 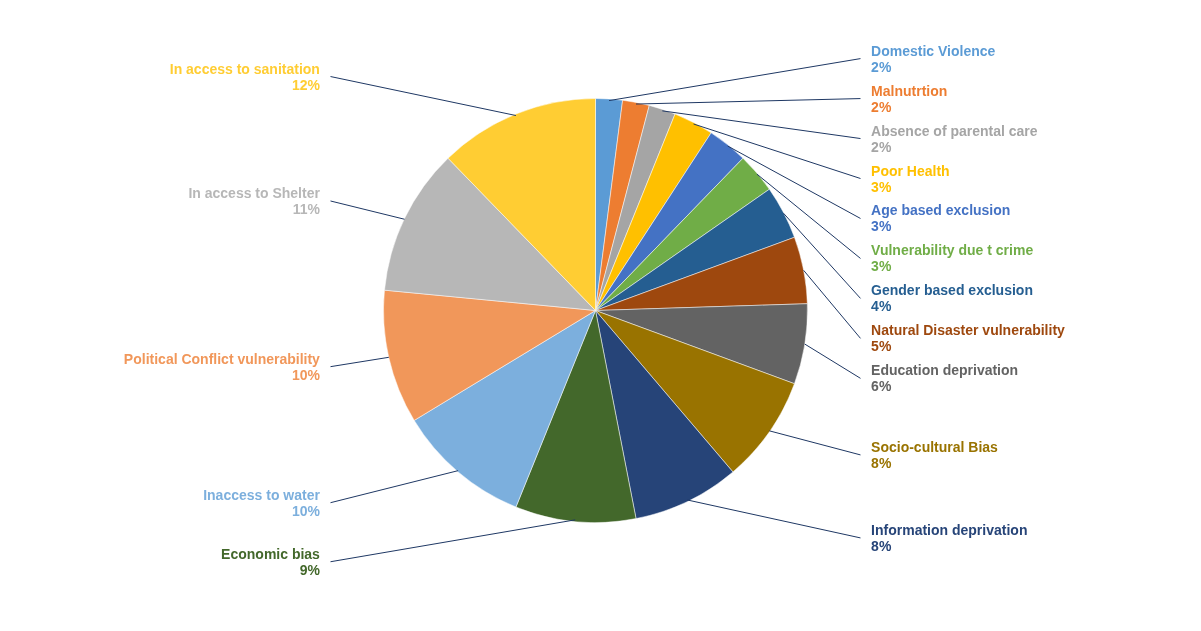 I want to click on slice-label: Gender based exclusion, so click(x=952, y=290).